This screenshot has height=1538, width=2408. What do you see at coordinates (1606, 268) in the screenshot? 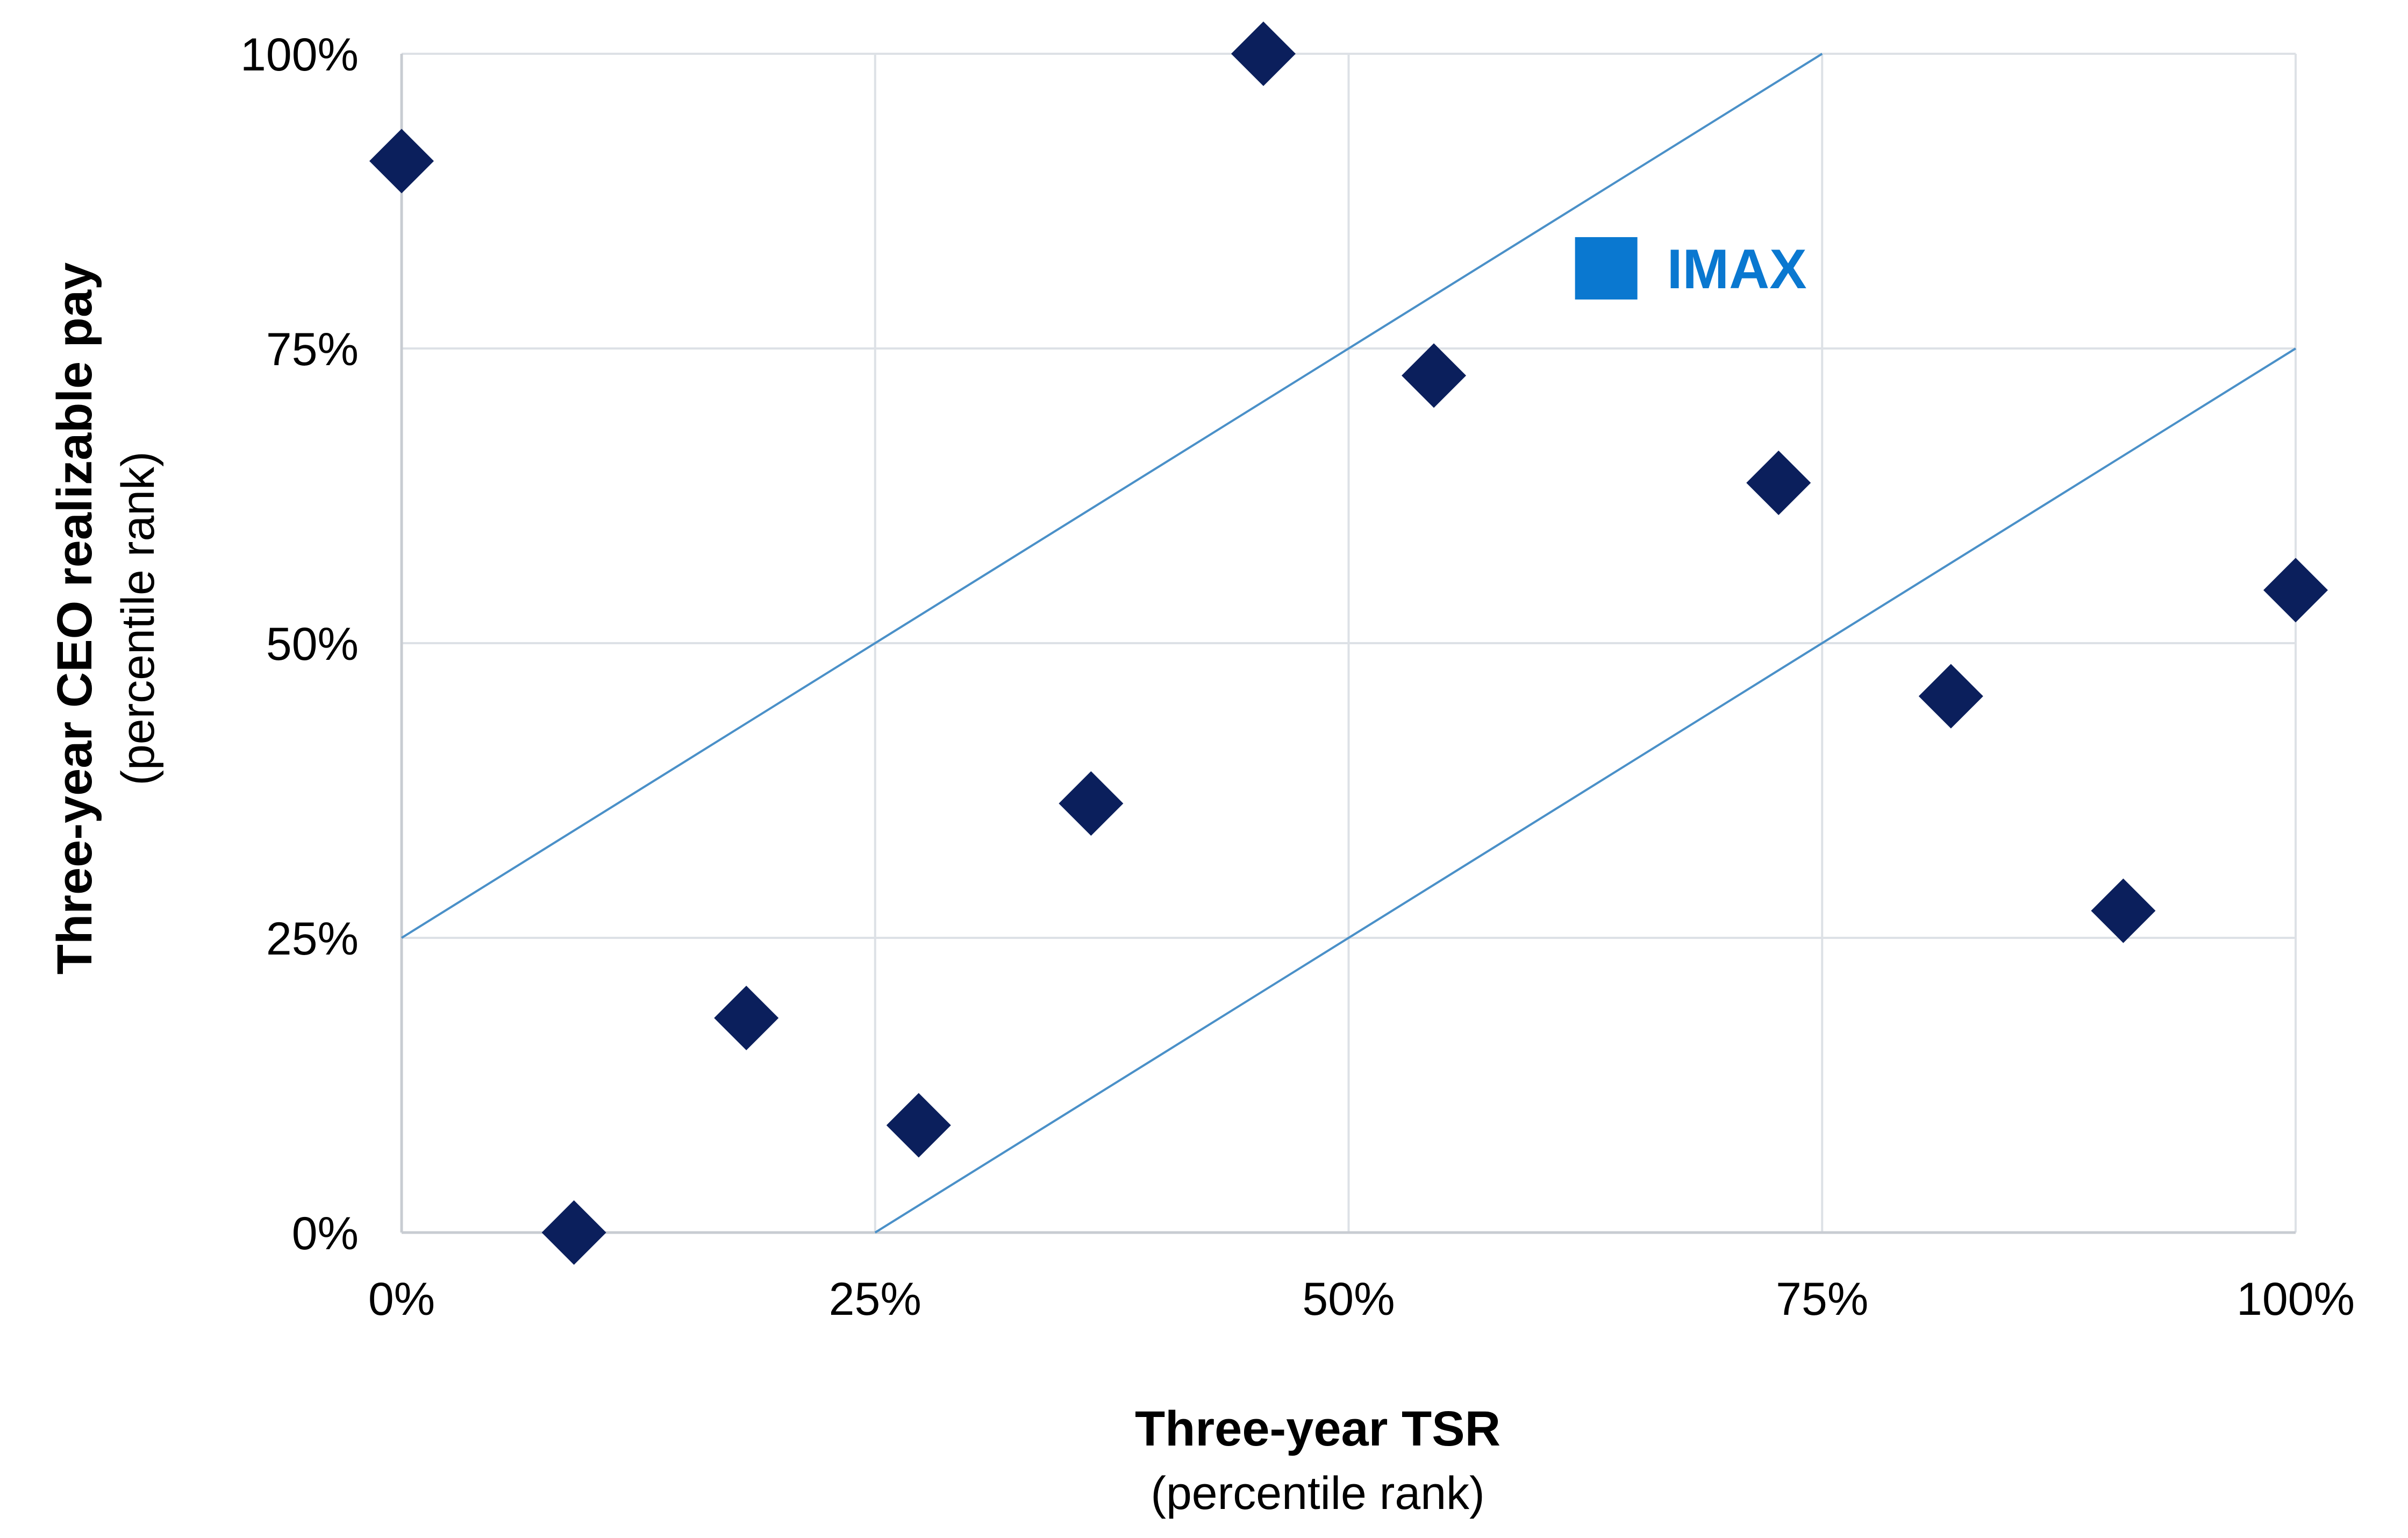
I see `company-marker` at bounding box center [1606, 268].